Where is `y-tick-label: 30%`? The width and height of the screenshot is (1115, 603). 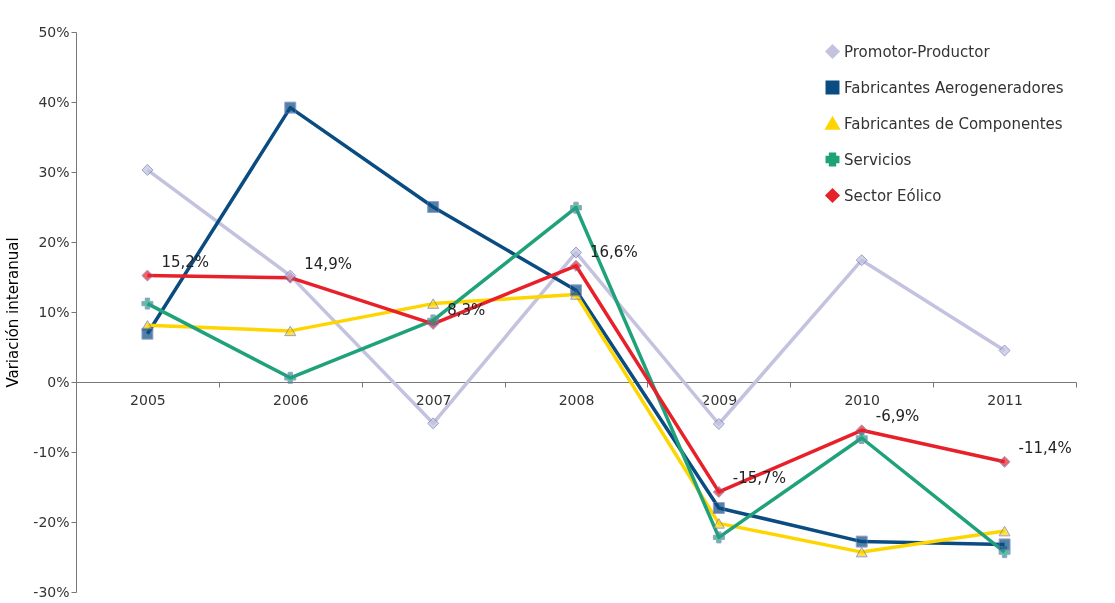 y-tick-label: 30% is located at coordinates (54, 171).